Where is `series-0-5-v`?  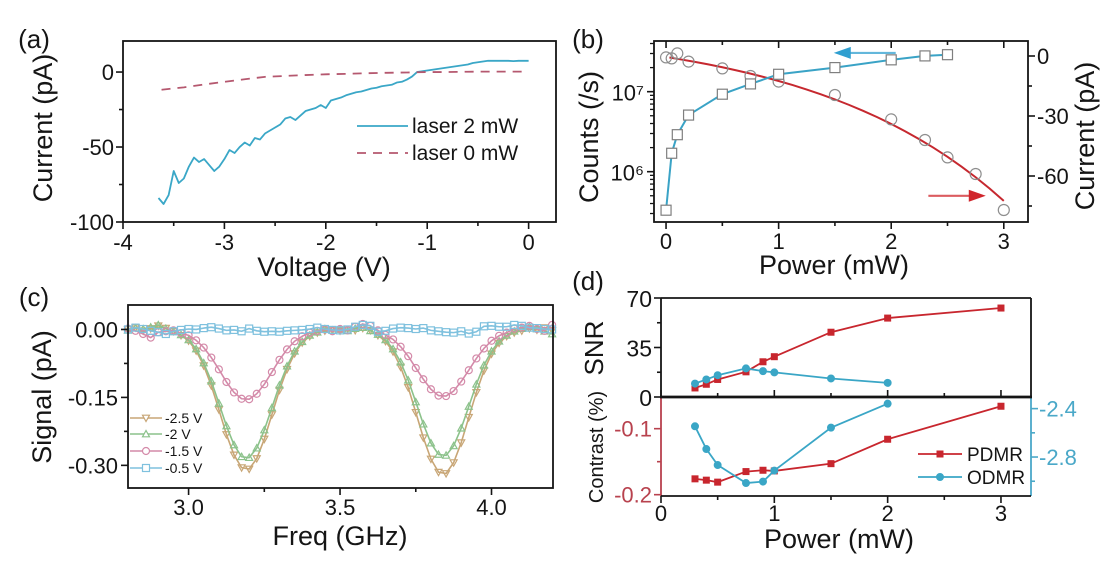
series-0-5-v is located at coordinates (340, 329).